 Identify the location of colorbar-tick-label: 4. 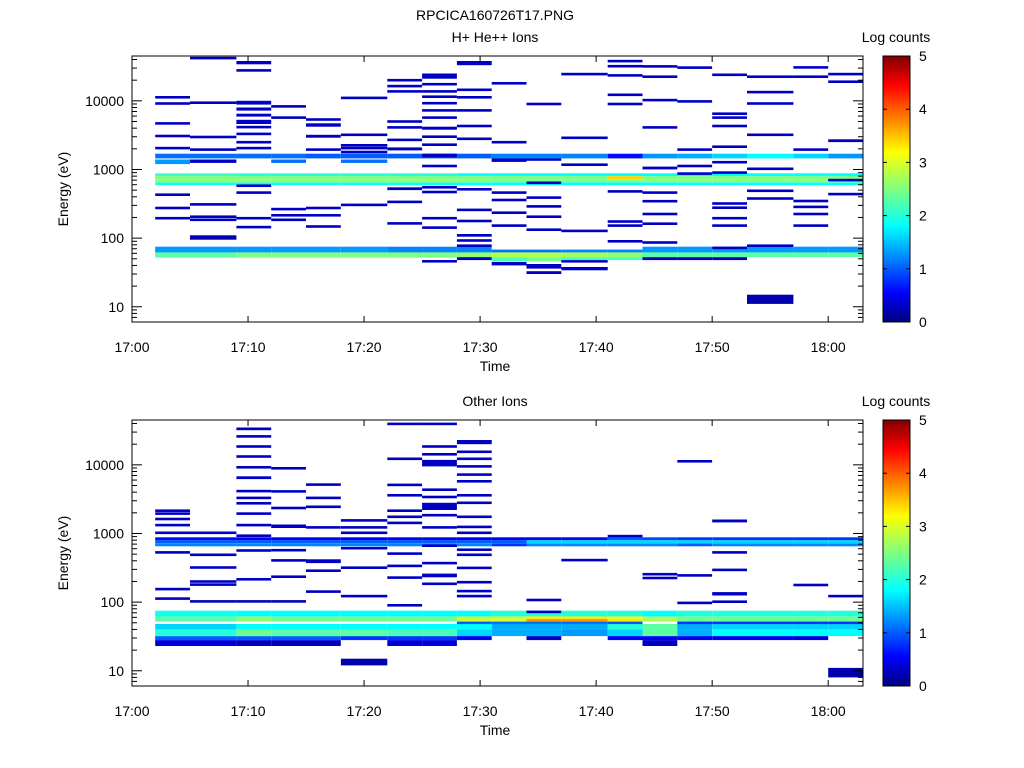
(923, 473).